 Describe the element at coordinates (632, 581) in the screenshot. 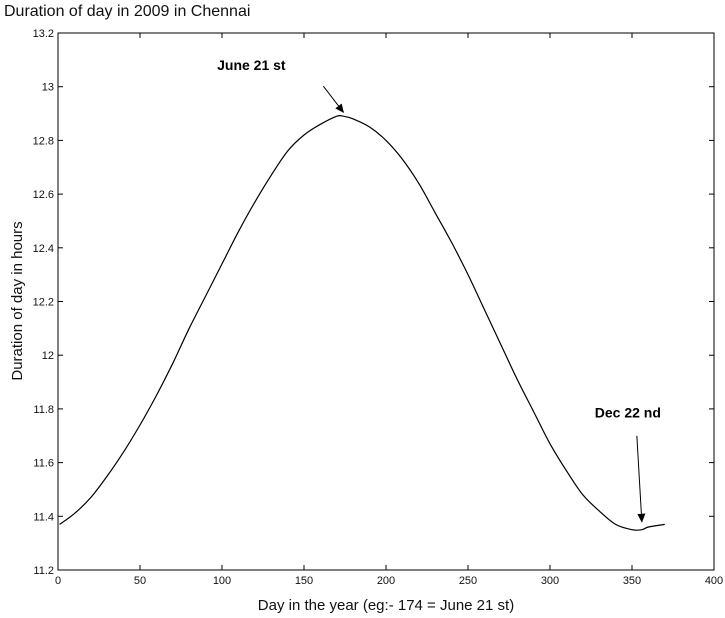

I see `x-tick-label: 350` at that location.